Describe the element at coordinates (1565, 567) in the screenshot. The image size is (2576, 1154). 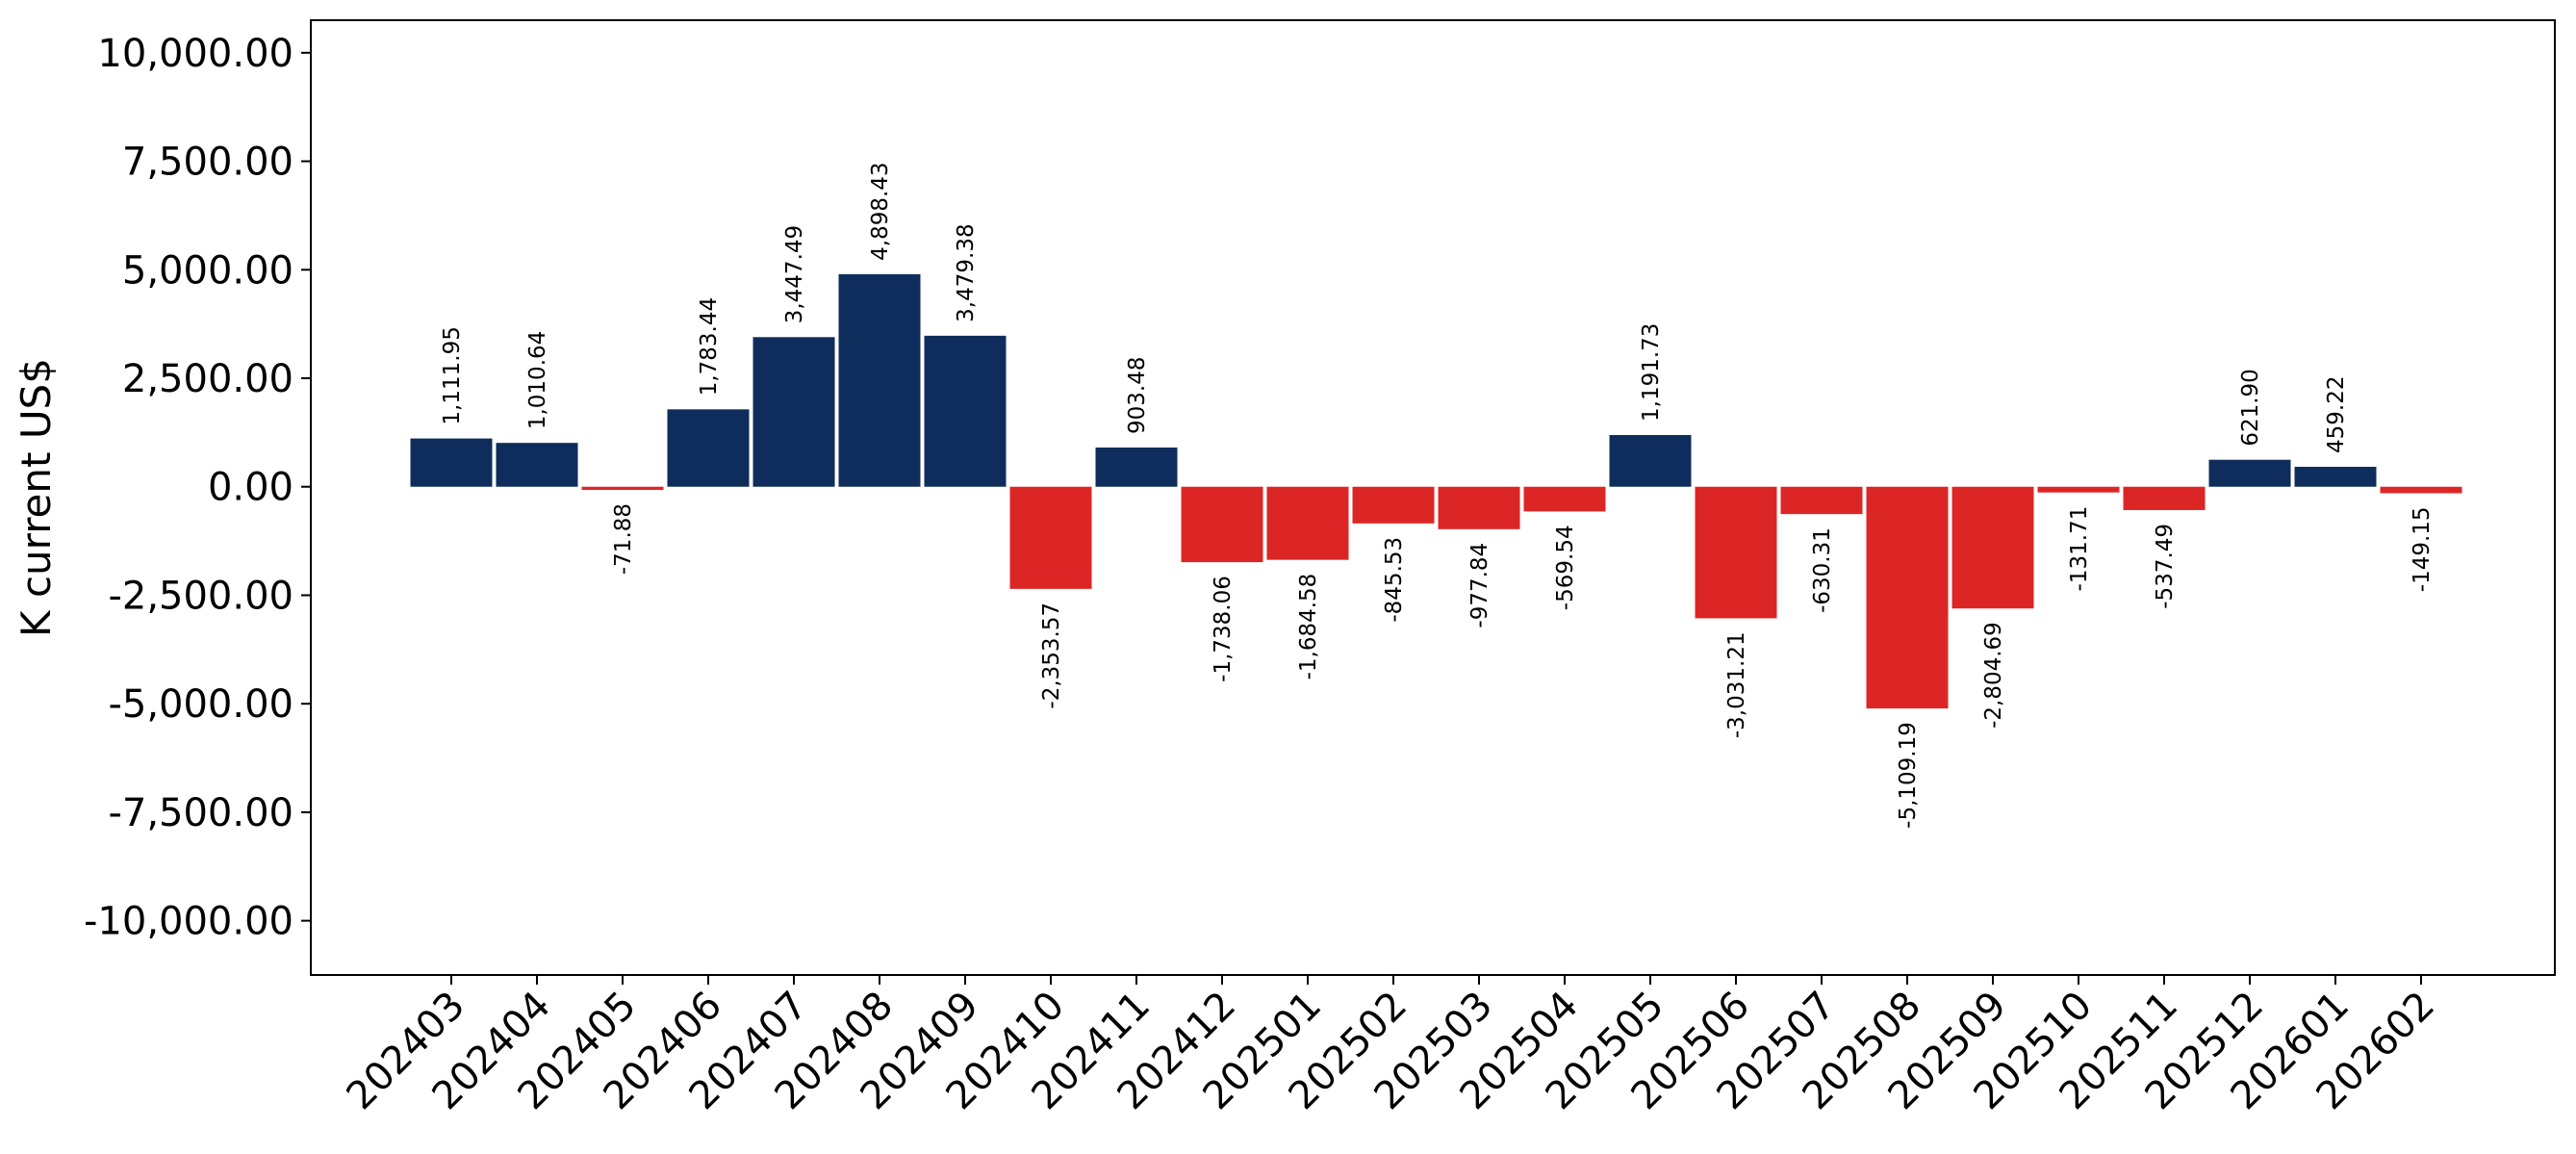
I see `bar-value-label: -569.54` at that location.